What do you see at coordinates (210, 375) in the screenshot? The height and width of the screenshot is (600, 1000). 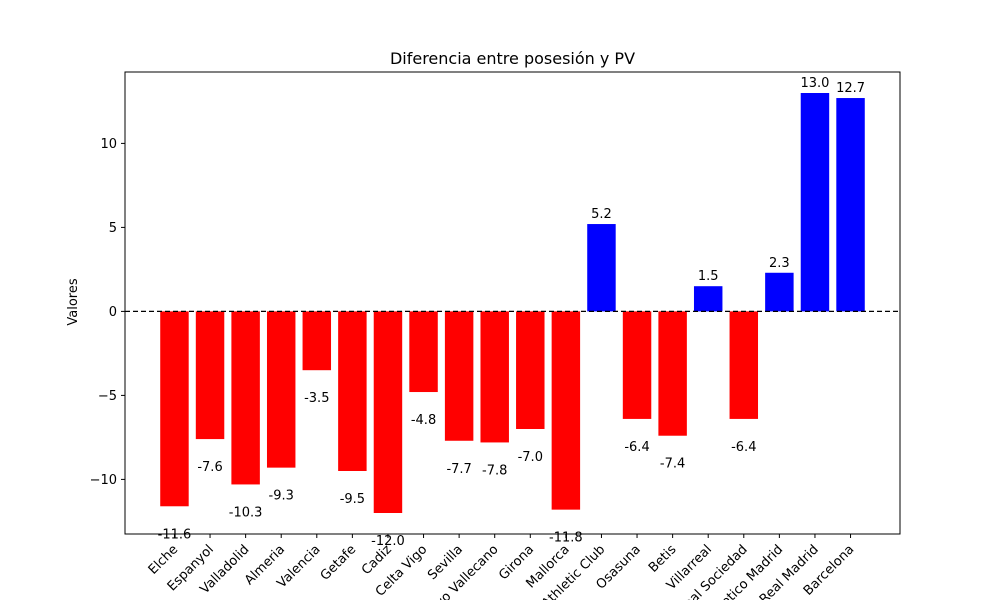 I see `bar-espanyol` at bounding box center [210, 375].